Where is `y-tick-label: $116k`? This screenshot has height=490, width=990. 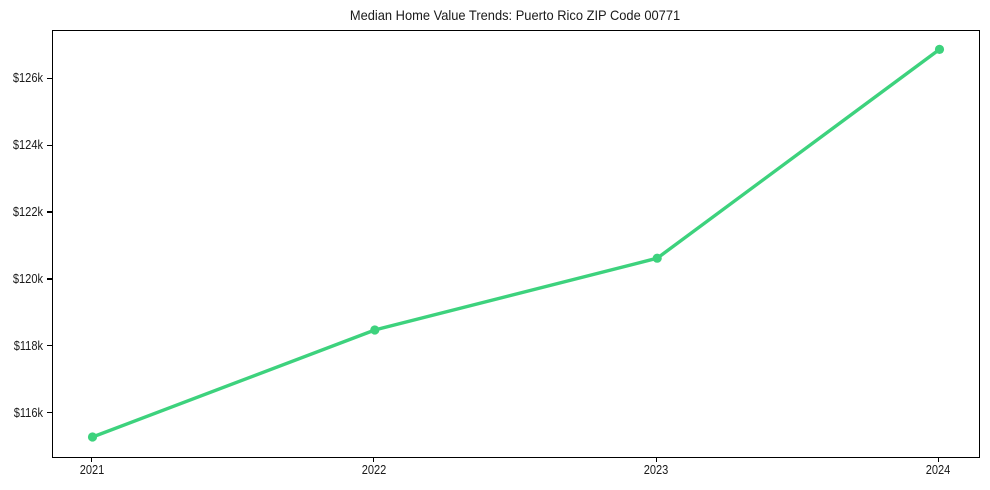 y-tick-label: $116k is located at coordinates (28, 412).